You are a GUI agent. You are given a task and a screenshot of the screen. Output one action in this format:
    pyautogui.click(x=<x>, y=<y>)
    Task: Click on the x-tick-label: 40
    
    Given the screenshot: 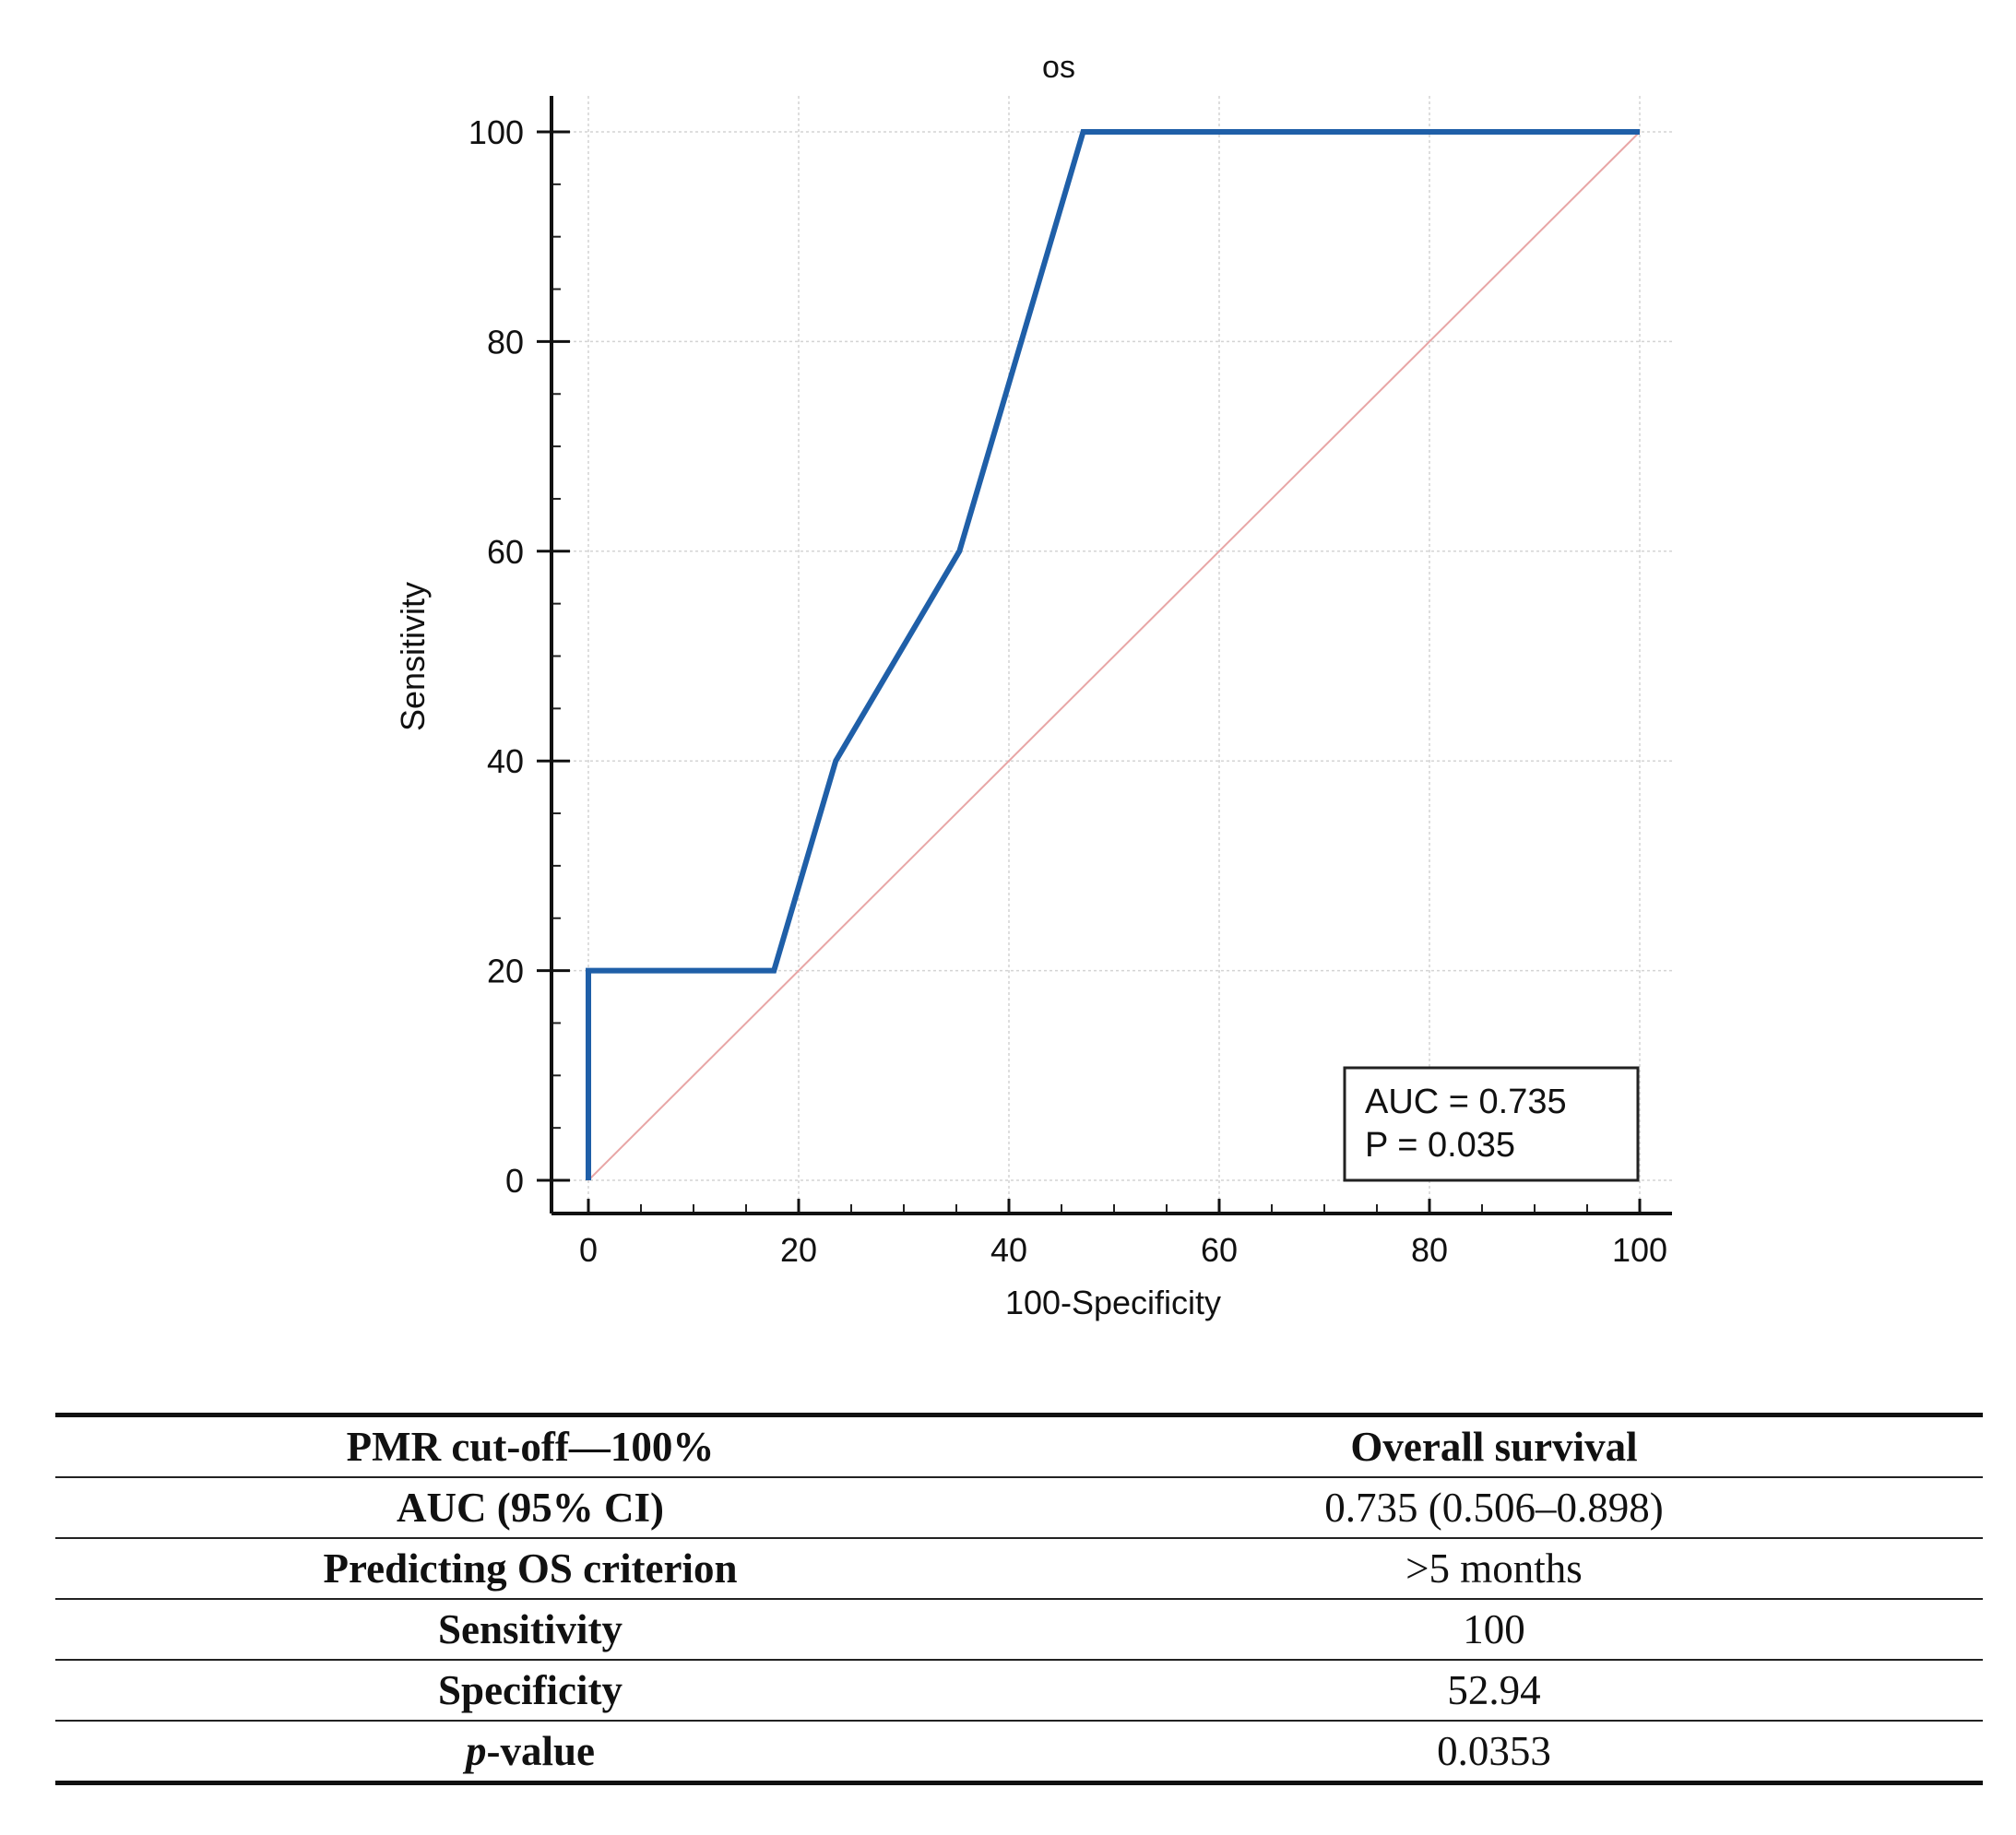 What is the action you would take?
    pyautogui.click(x=1008, y=1250)
    